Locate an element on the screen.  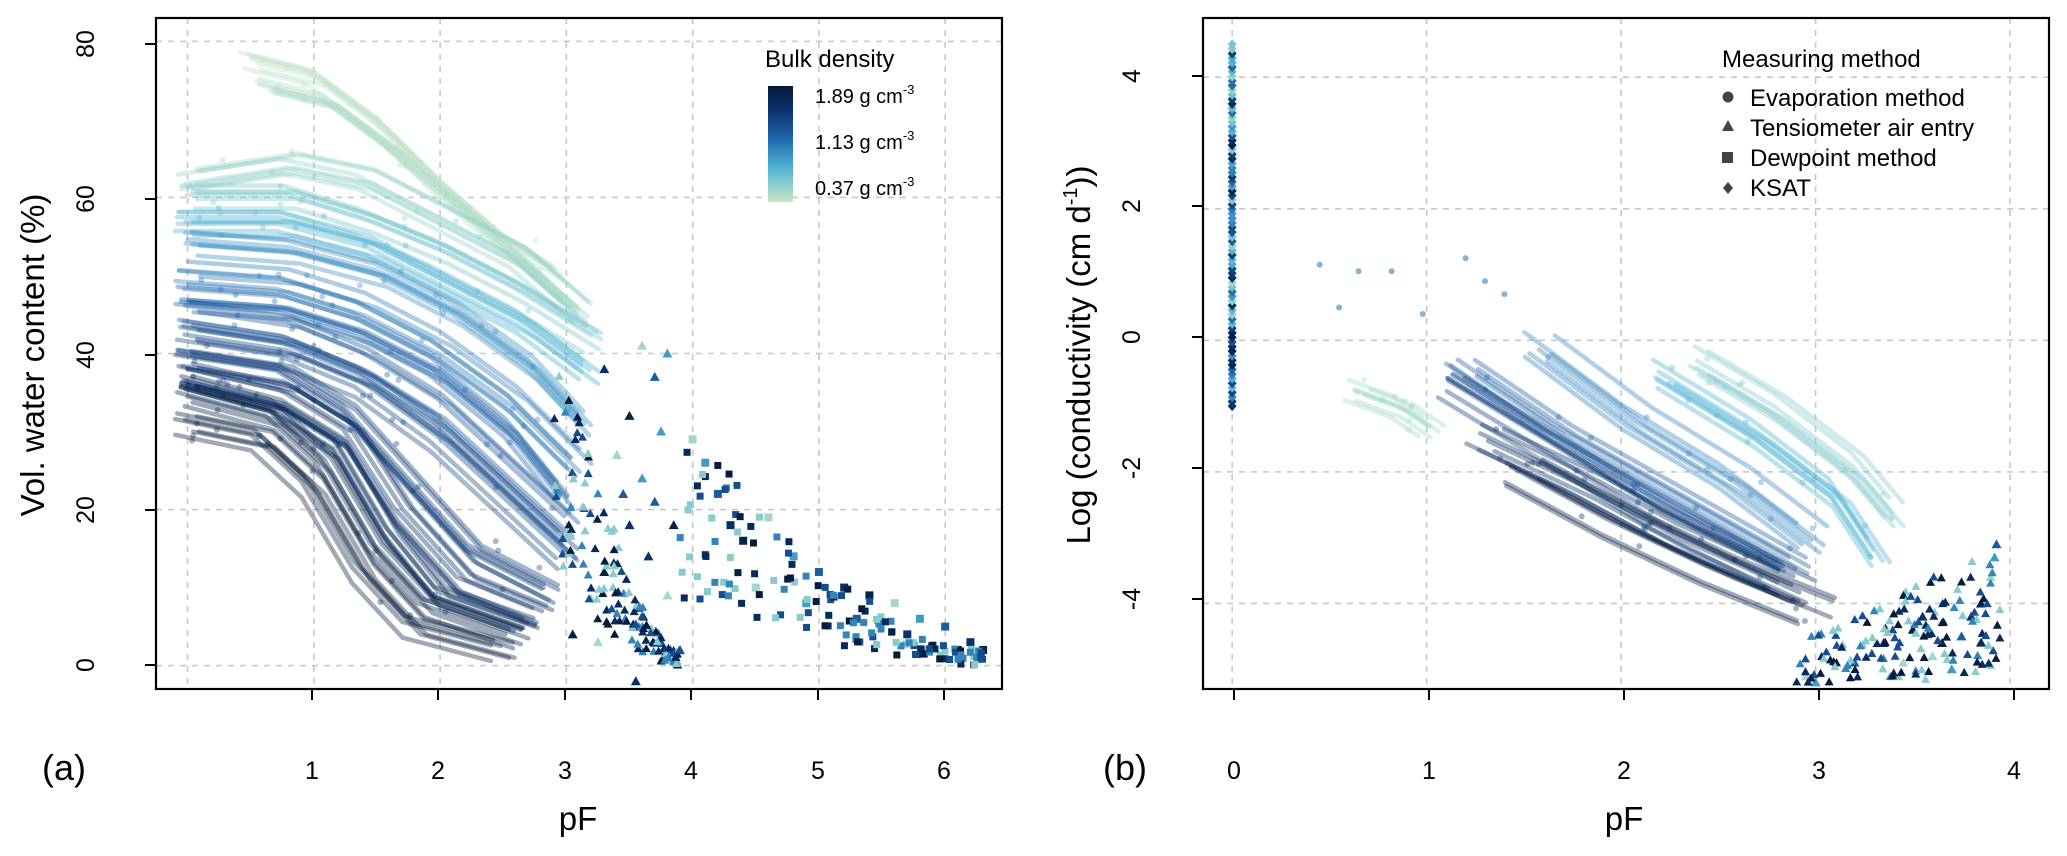
x-axis-title-a: pF is located at coordinates (578, 818).